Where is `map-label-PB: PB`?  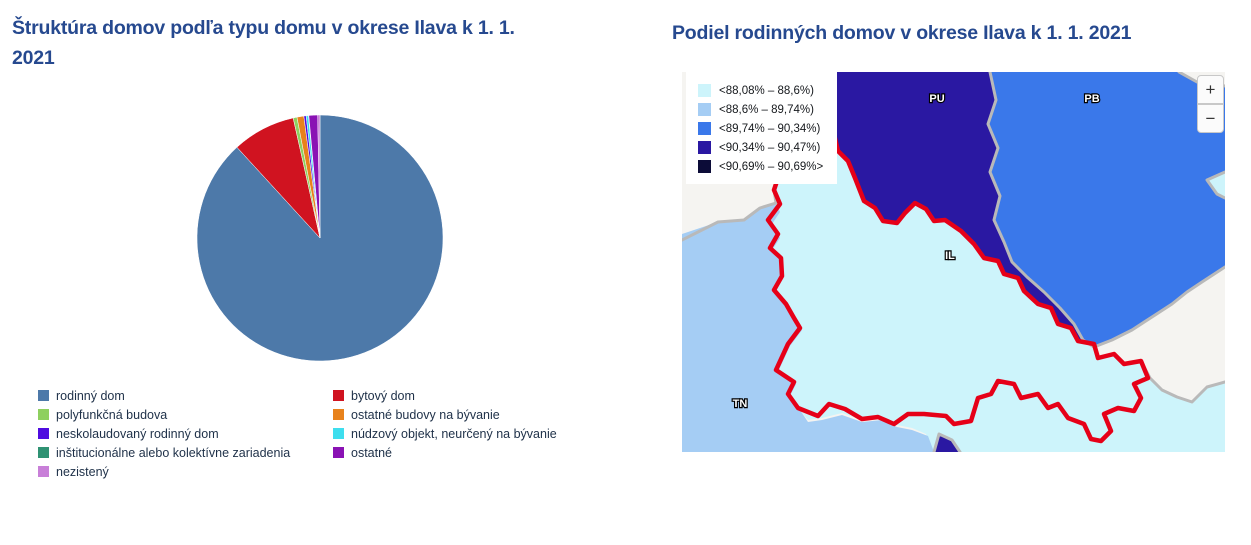
map-label-PB: PB is located at coordinates (1091, 99).